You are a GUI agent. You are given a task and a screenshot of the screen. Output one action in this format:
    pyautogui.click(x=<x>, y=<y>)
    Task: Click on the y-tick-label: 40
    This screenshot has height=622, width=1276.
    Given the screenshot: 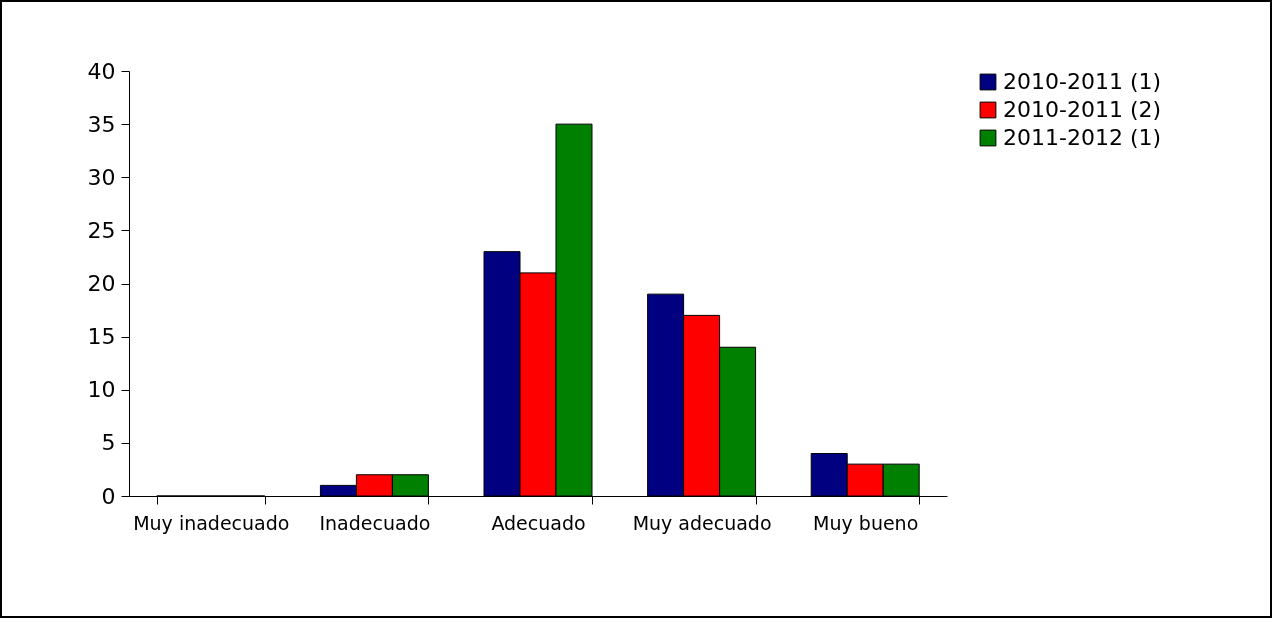 What is the action you would take?
    pyautogui.click(x=101, y=71)
    